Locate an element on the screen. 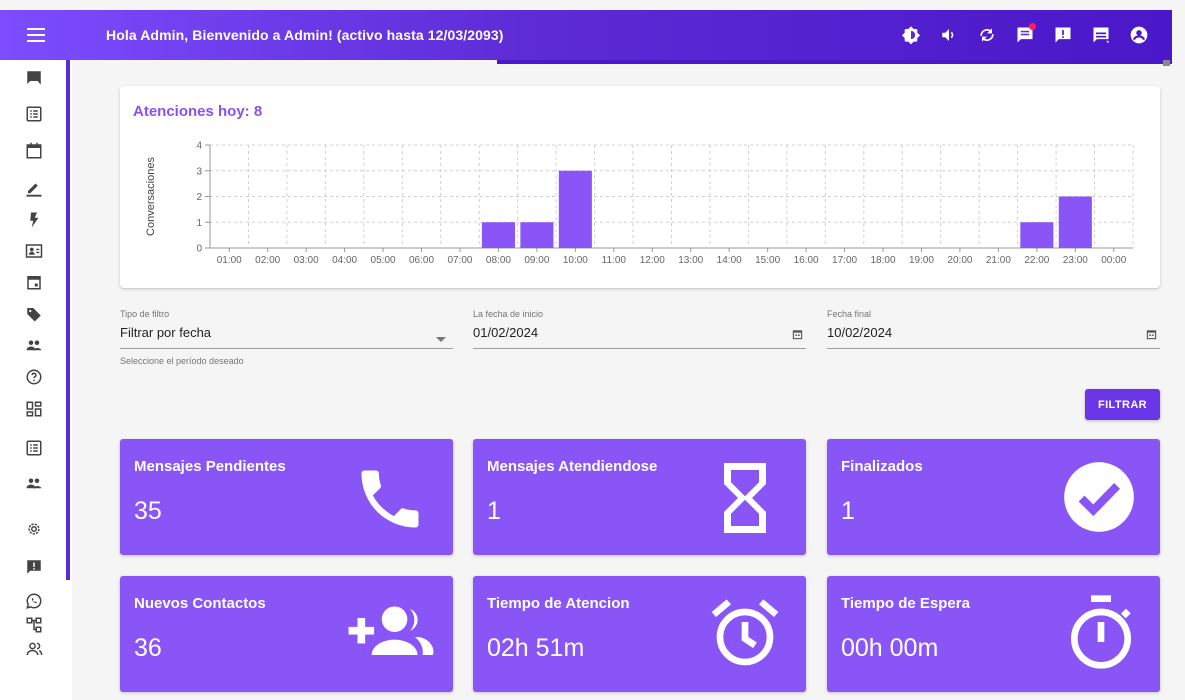  x-tick-label: 10:00 is located at coordinates (575, 260).